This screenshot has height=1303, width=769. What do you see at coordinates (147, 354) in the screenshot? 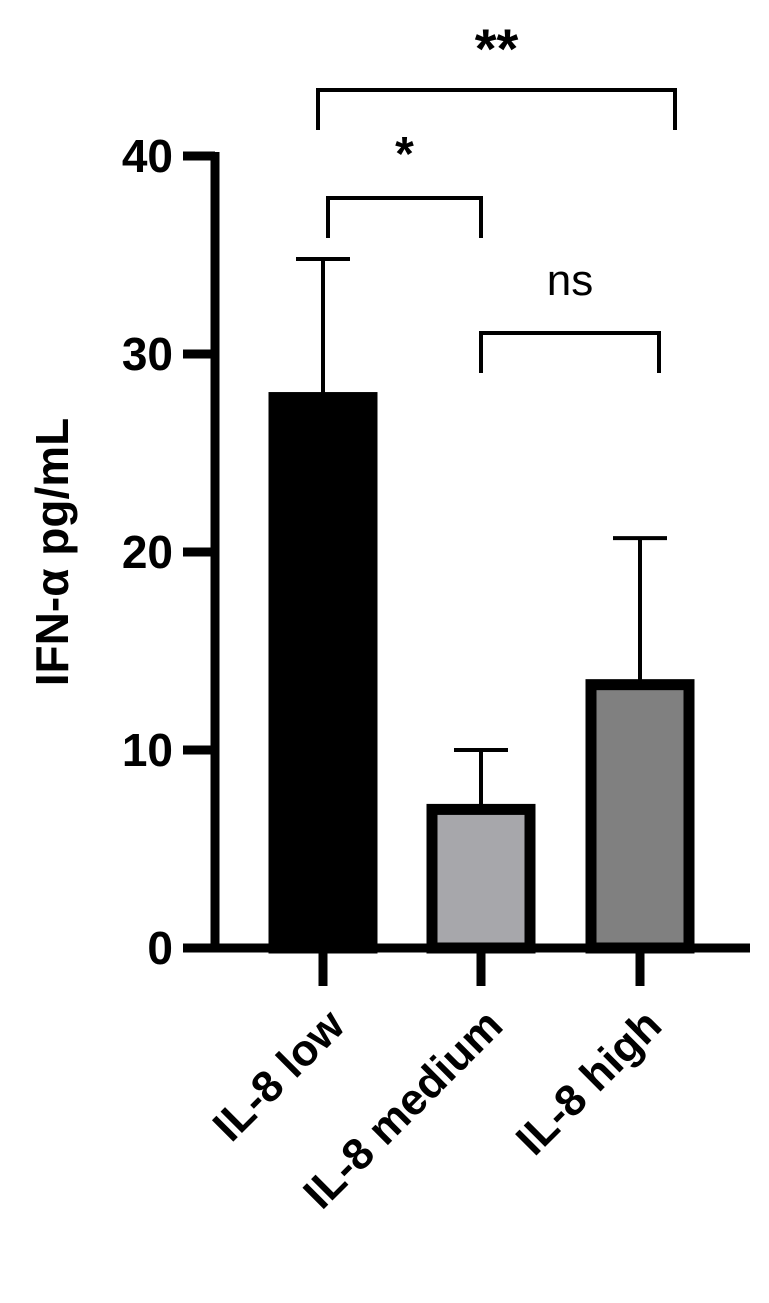
I see `y-tick-label: 30` at bounding box center [147, 354].